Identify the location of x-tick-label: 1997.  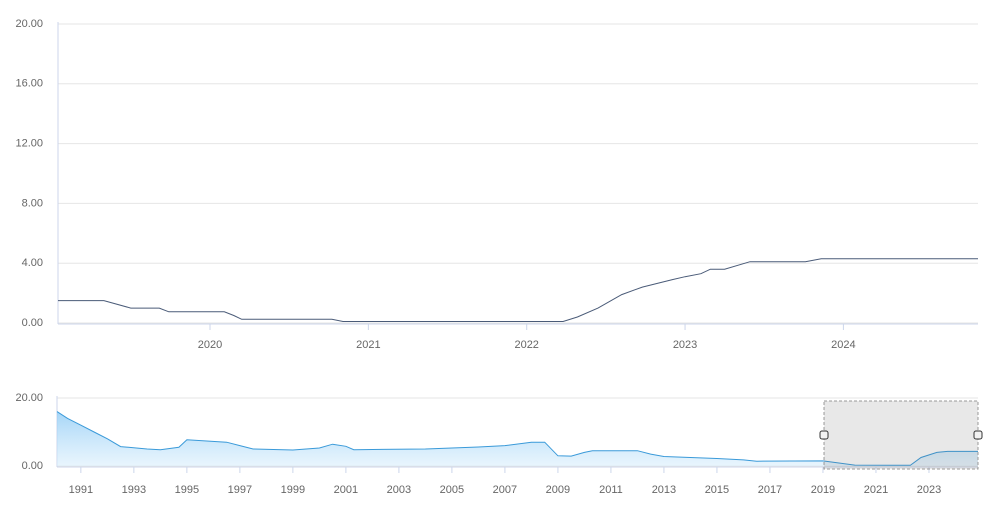
(240, 490).